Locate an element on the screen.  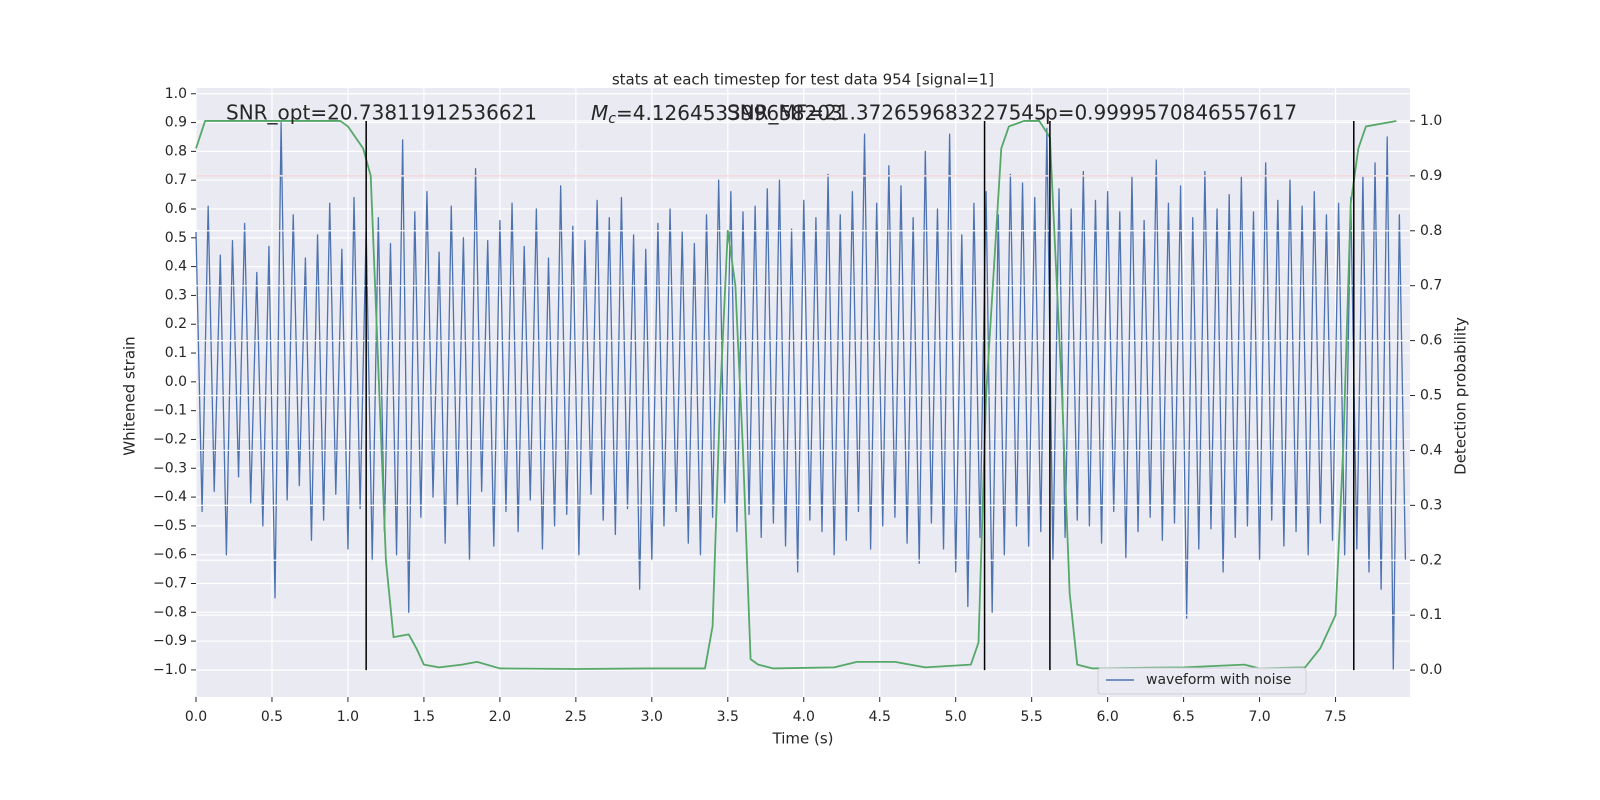
x-tick-label: 5.0 is located at coordinates (956, 717).